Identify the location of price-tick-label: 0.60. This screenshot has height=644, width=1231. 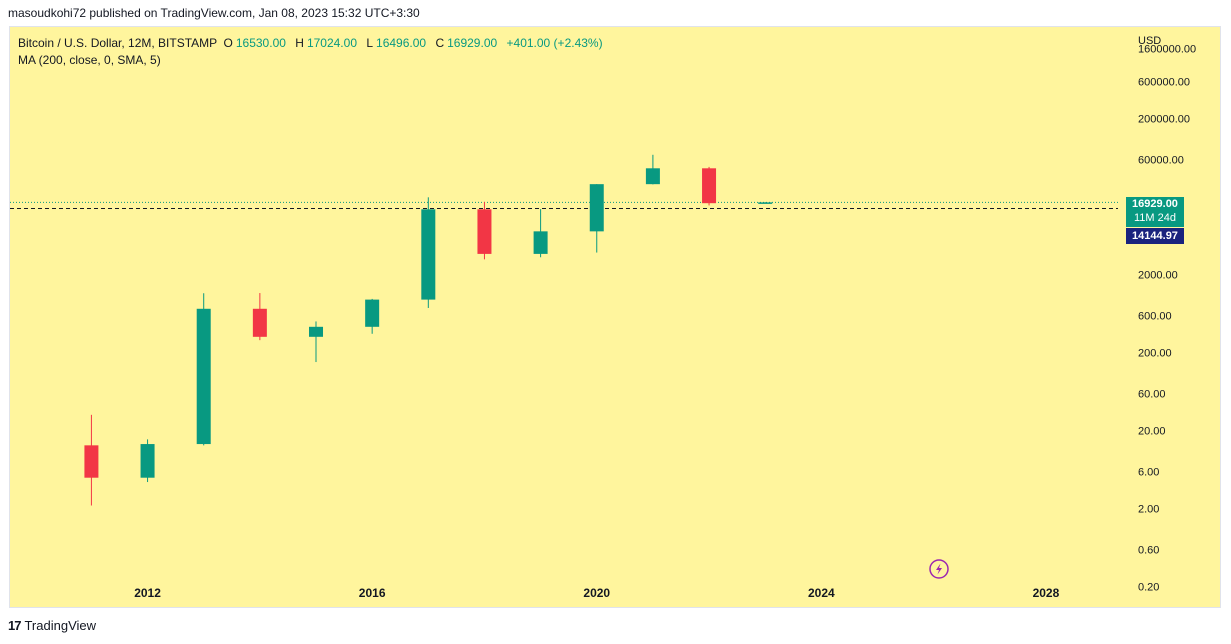
(1148, 551).